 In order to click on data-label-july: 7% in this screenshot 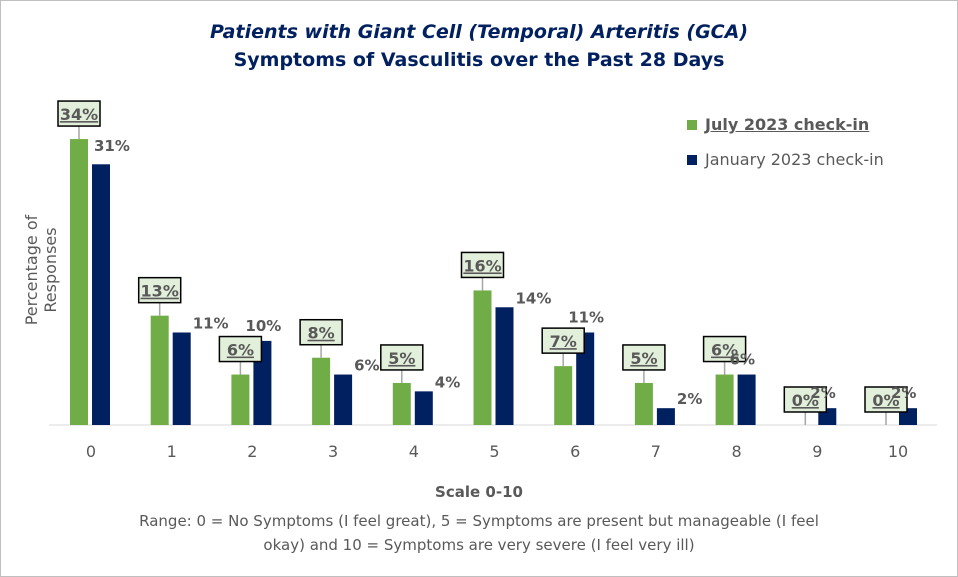, I will do `click(563, 341)`.